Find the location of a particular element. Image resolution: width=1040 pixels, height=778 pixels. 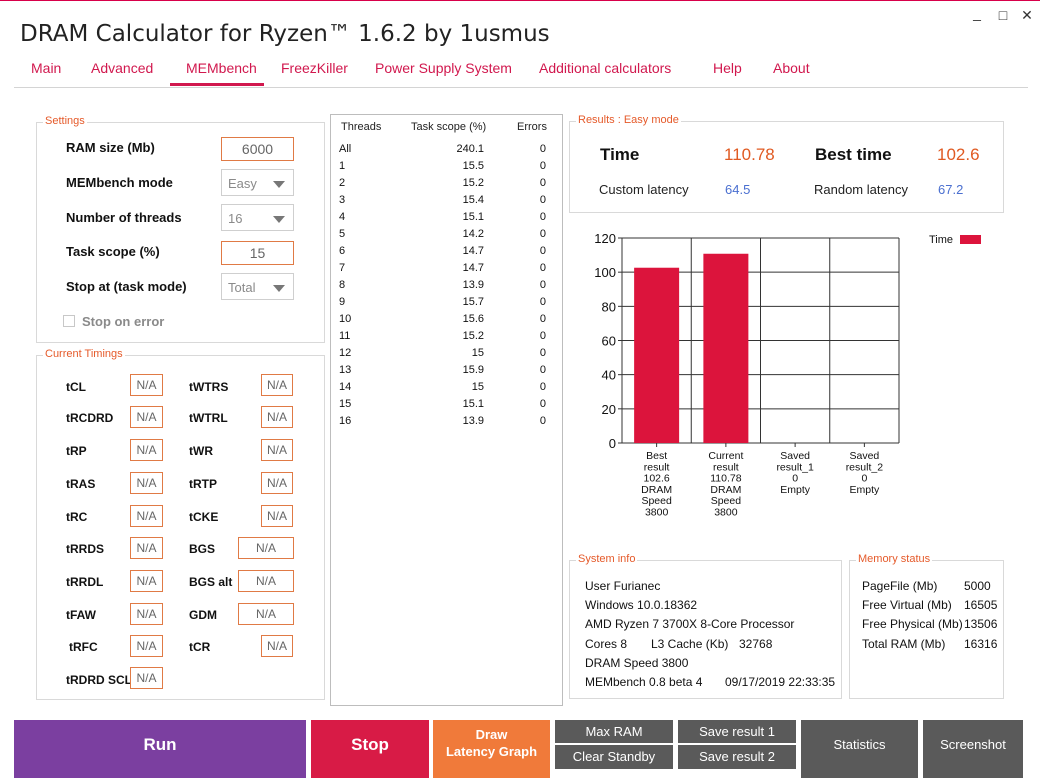

timing-label: tRTP is located at coordinates (203, 484).